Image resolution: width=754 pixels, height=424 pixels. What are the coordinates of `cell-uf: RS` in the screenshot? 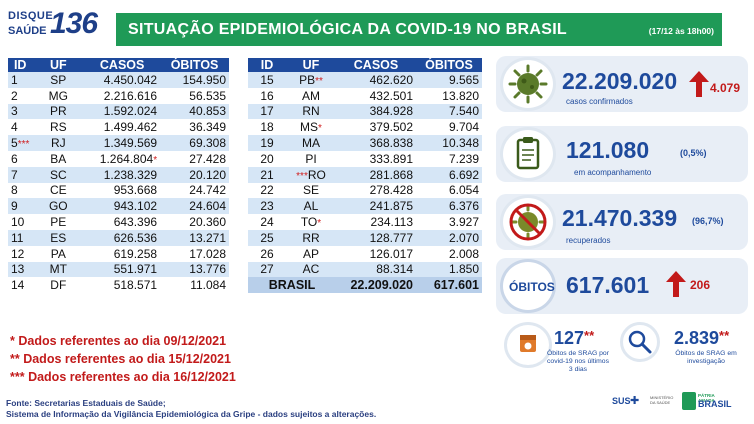 It's located at (58, 127).